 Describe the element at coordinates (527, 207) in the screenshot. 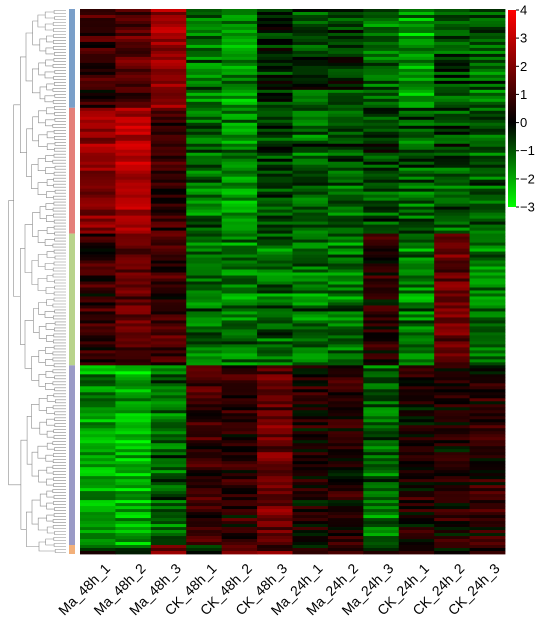

I see `color-scale-tick-label: −3` at that location.